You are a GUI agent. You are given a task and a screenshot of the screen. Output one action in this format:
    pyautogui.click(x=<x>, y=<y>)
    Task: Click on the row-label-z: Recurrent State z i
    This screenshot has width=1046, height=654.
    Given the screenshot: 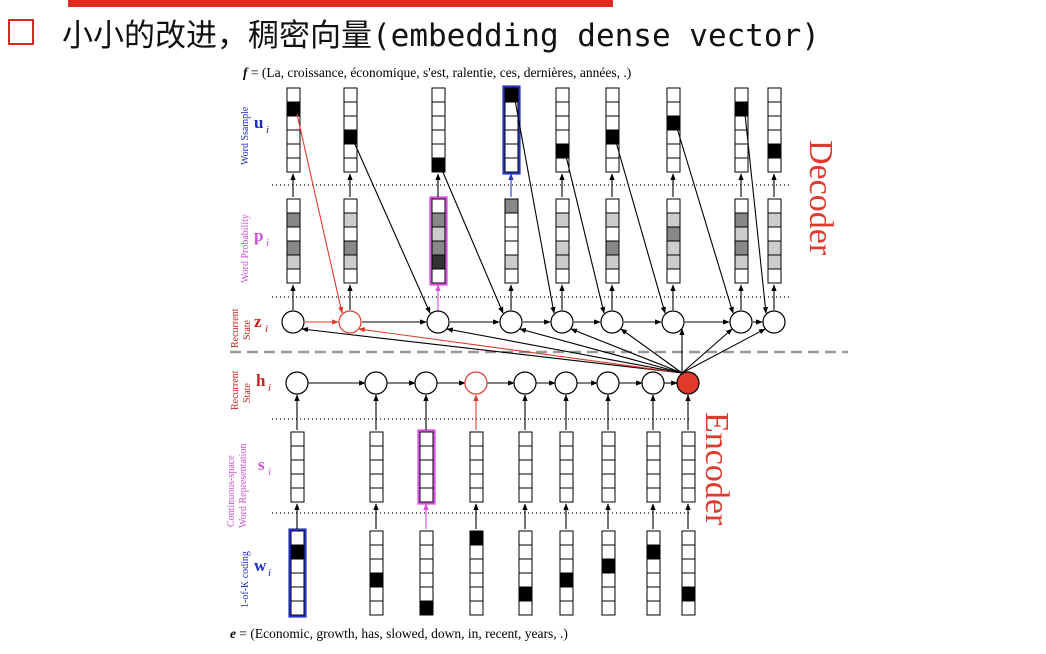 What is the action you would take?
    pyautogui.click(x=249, y=328)
    